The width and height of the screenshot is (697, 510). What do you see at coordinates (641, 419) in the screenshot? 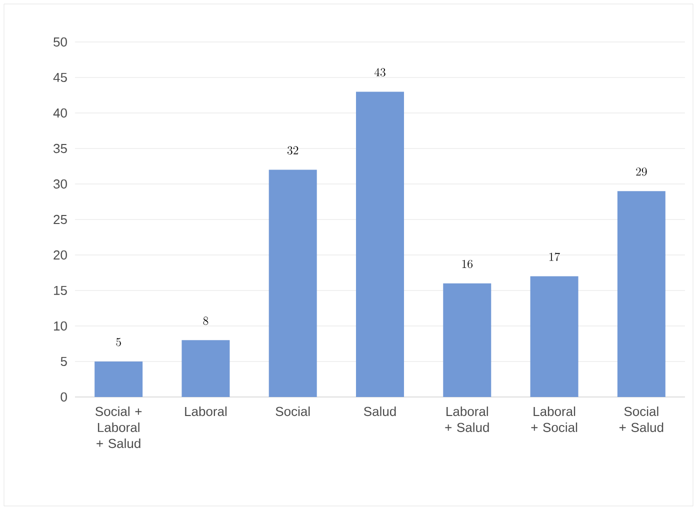
I see `x-tick-label: Social + Salud` at bounding box center [641, 419].